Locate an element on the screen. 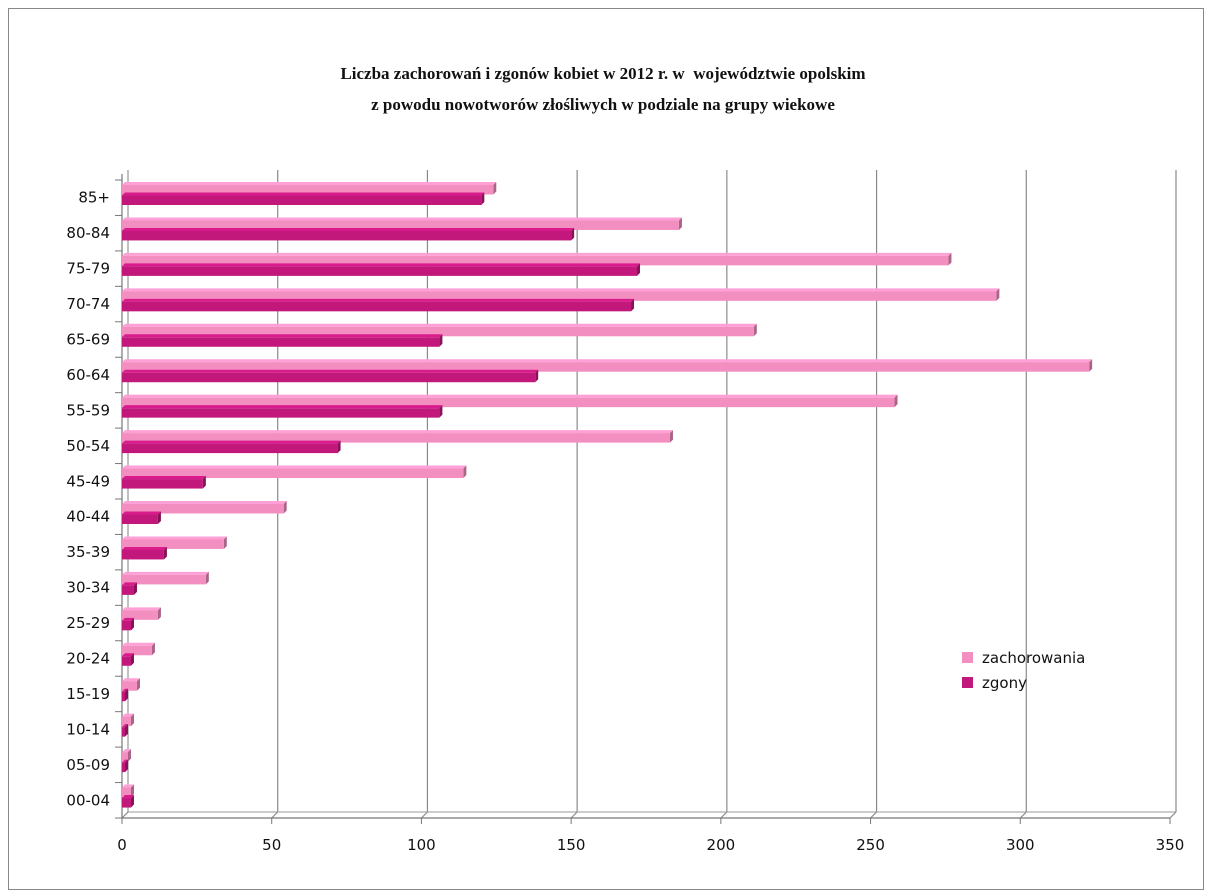  x-tick-label: 350 is located at coordinates (1170, 845).